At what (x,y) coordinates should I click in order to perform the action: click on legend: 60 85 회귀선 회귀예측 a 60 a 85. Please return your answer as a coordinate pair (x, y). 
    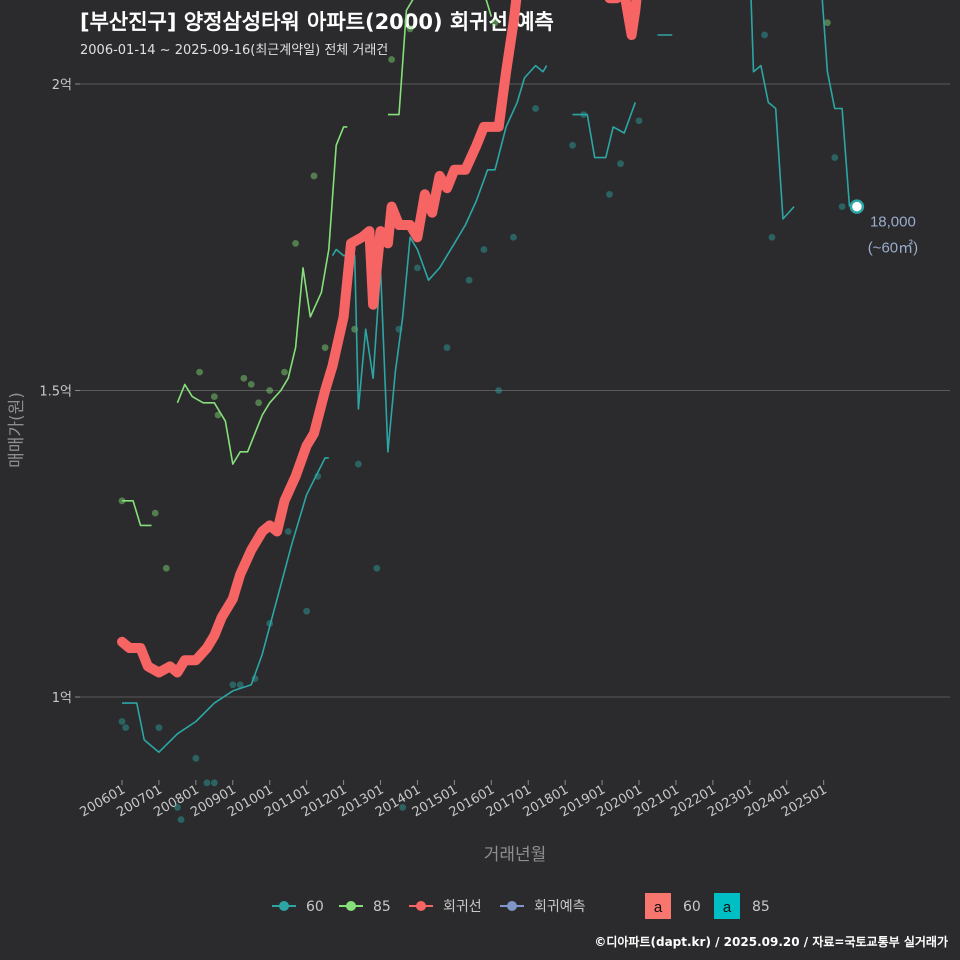
    Looking at the image, I should click on (521, 906).